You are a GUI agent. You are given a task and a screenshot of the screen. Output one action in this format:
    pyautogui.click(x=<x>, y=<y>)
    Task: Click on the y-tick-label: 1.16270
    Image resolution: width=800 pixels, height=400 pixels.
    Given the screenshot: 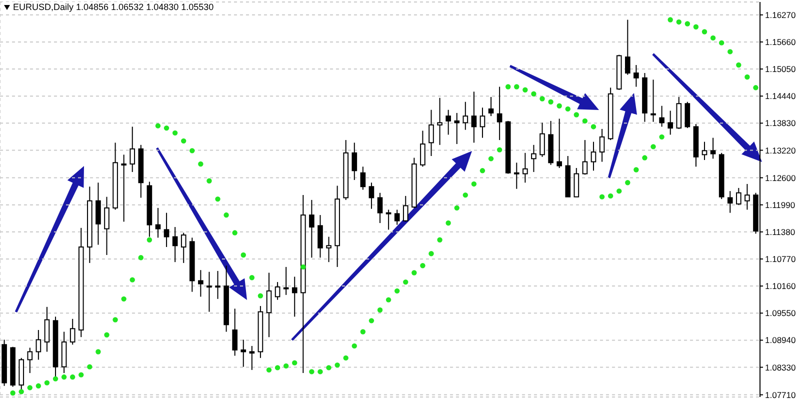 What is the action you would take?
    pyautogui.click(x=780, y=15)
    